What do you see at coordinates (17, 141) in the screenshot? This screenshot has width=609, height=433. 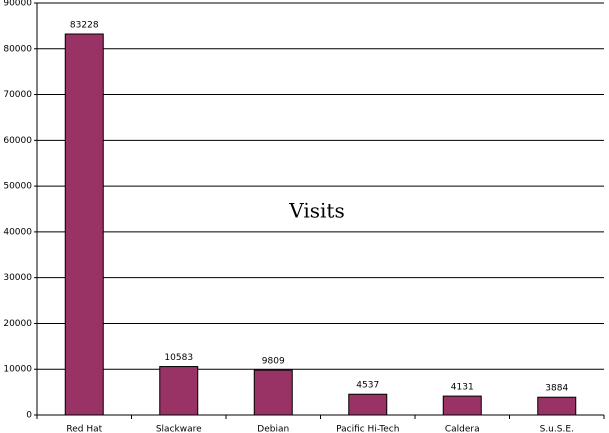 I see `y-tick-label: 60000` at bounding box center [17, 141].